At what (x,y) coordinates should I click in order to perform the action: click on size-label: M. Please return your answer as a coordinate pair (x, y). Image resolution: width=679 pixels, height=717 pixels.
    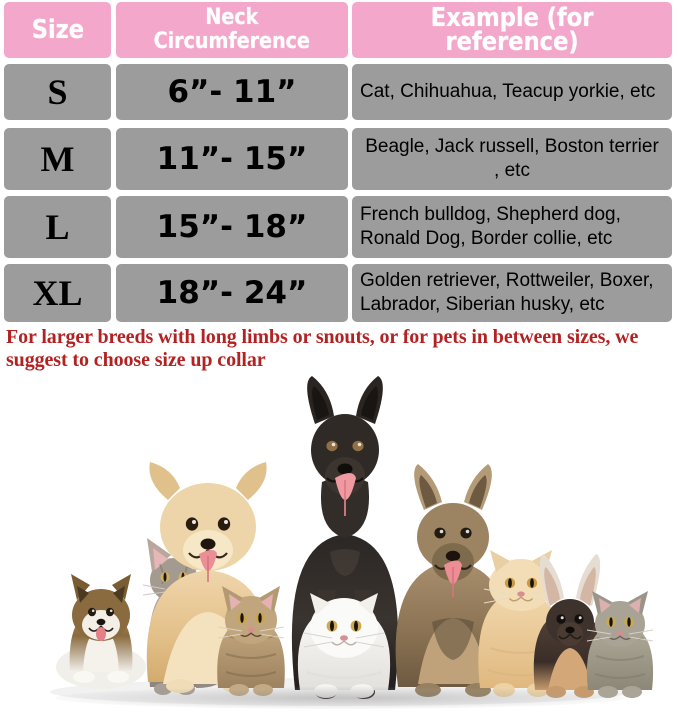
    Looking at the image, I should click on (57, 159).